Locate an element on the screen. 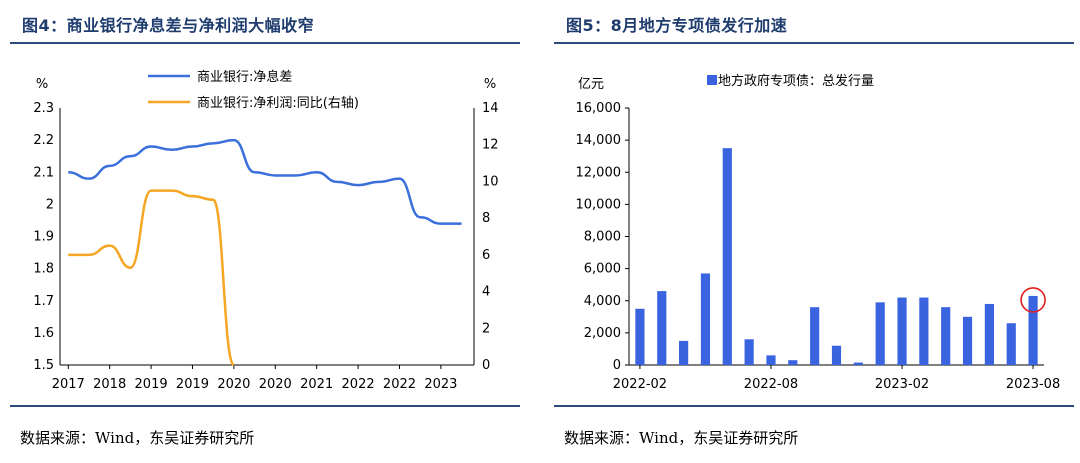 The width and height of the screenshot is (1080, 463). y-tick-label: 4,000 is located at coordinates (602, 301).